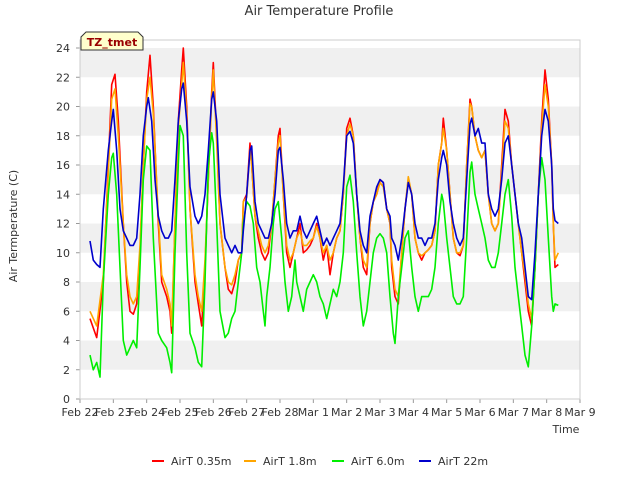 This screenshot has height=484, width=640. Describe the element at coordinates (313, 412) in the screenshot. I see `x-tick-label: Mar 1` at that location.